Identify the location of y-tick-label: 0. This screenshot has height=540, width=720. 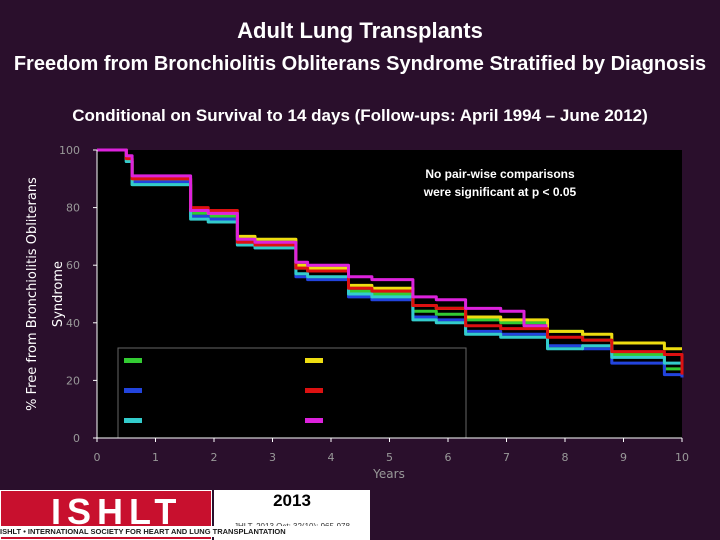
(76, 438).